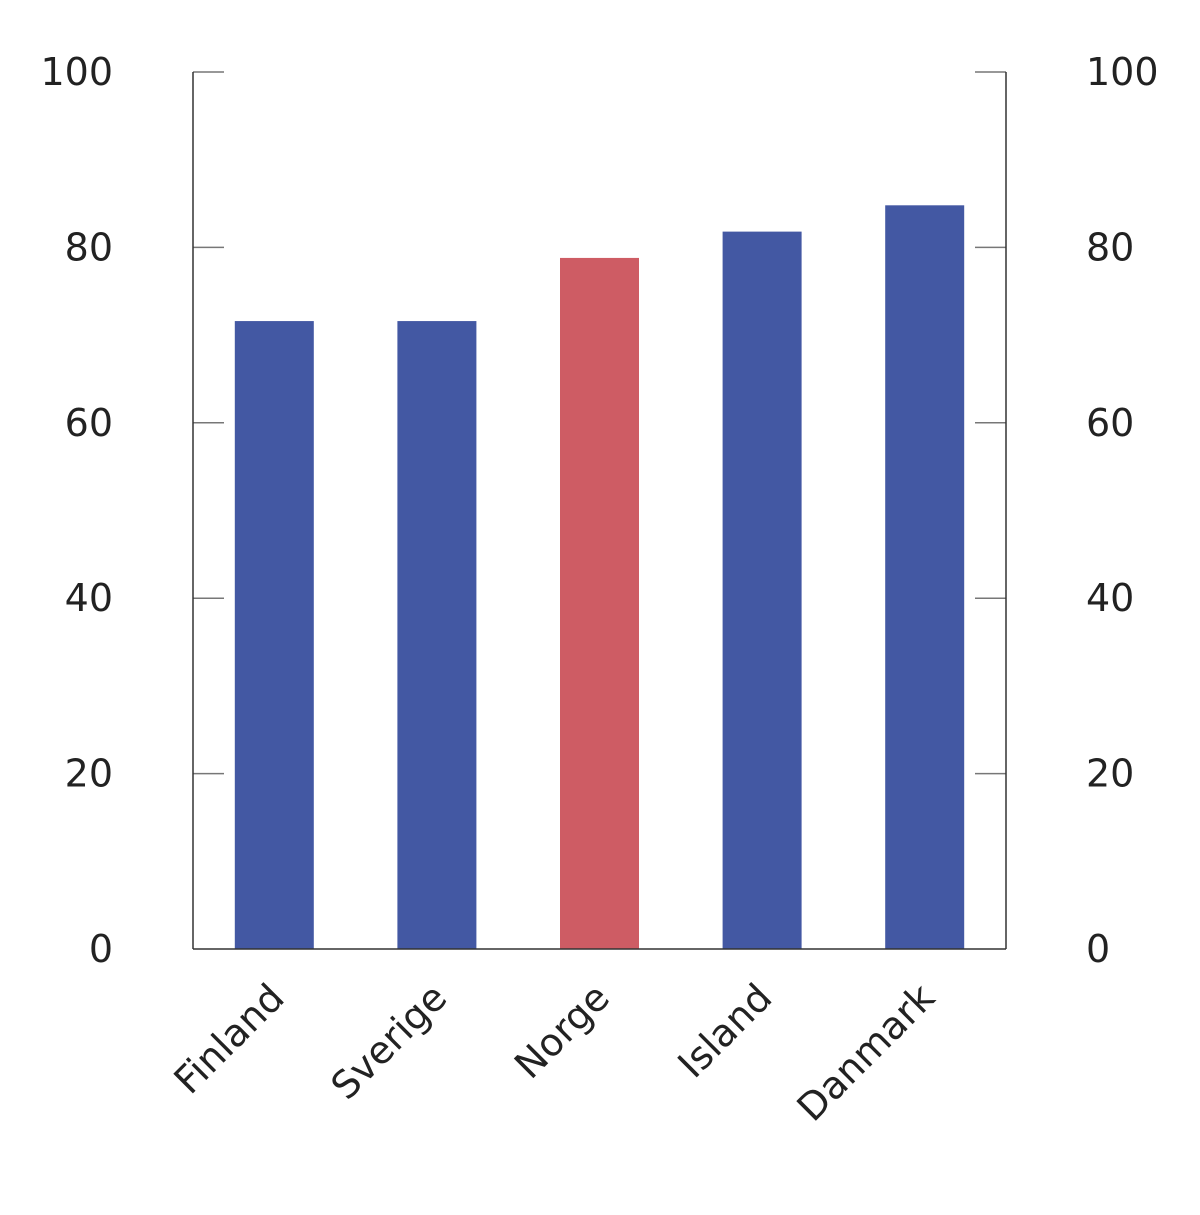  I want to click on y-tick-label-right: 20, so click(1110, 774).